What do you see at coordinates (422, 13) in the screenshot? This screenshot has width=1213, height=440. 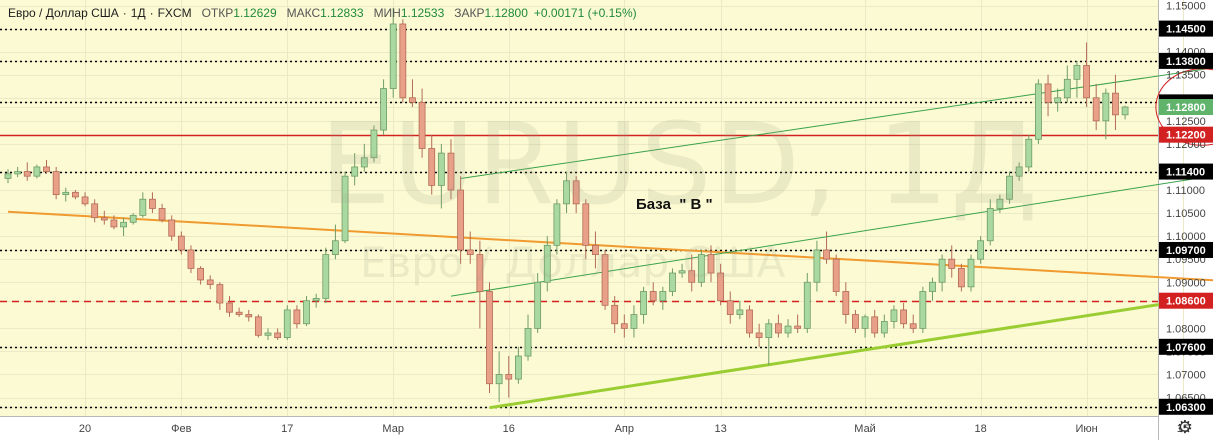 I see `legend-low-value: 1.12533` at bounding box center [422, 13].